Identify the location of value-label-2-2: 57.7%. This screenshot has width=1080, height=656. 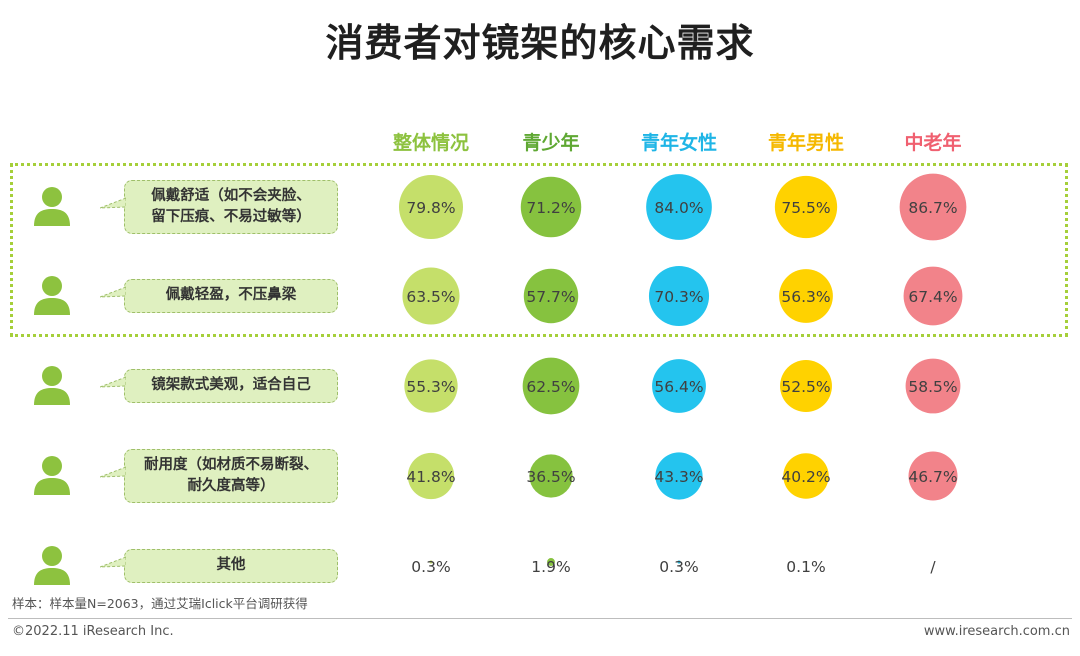
(550, 297).